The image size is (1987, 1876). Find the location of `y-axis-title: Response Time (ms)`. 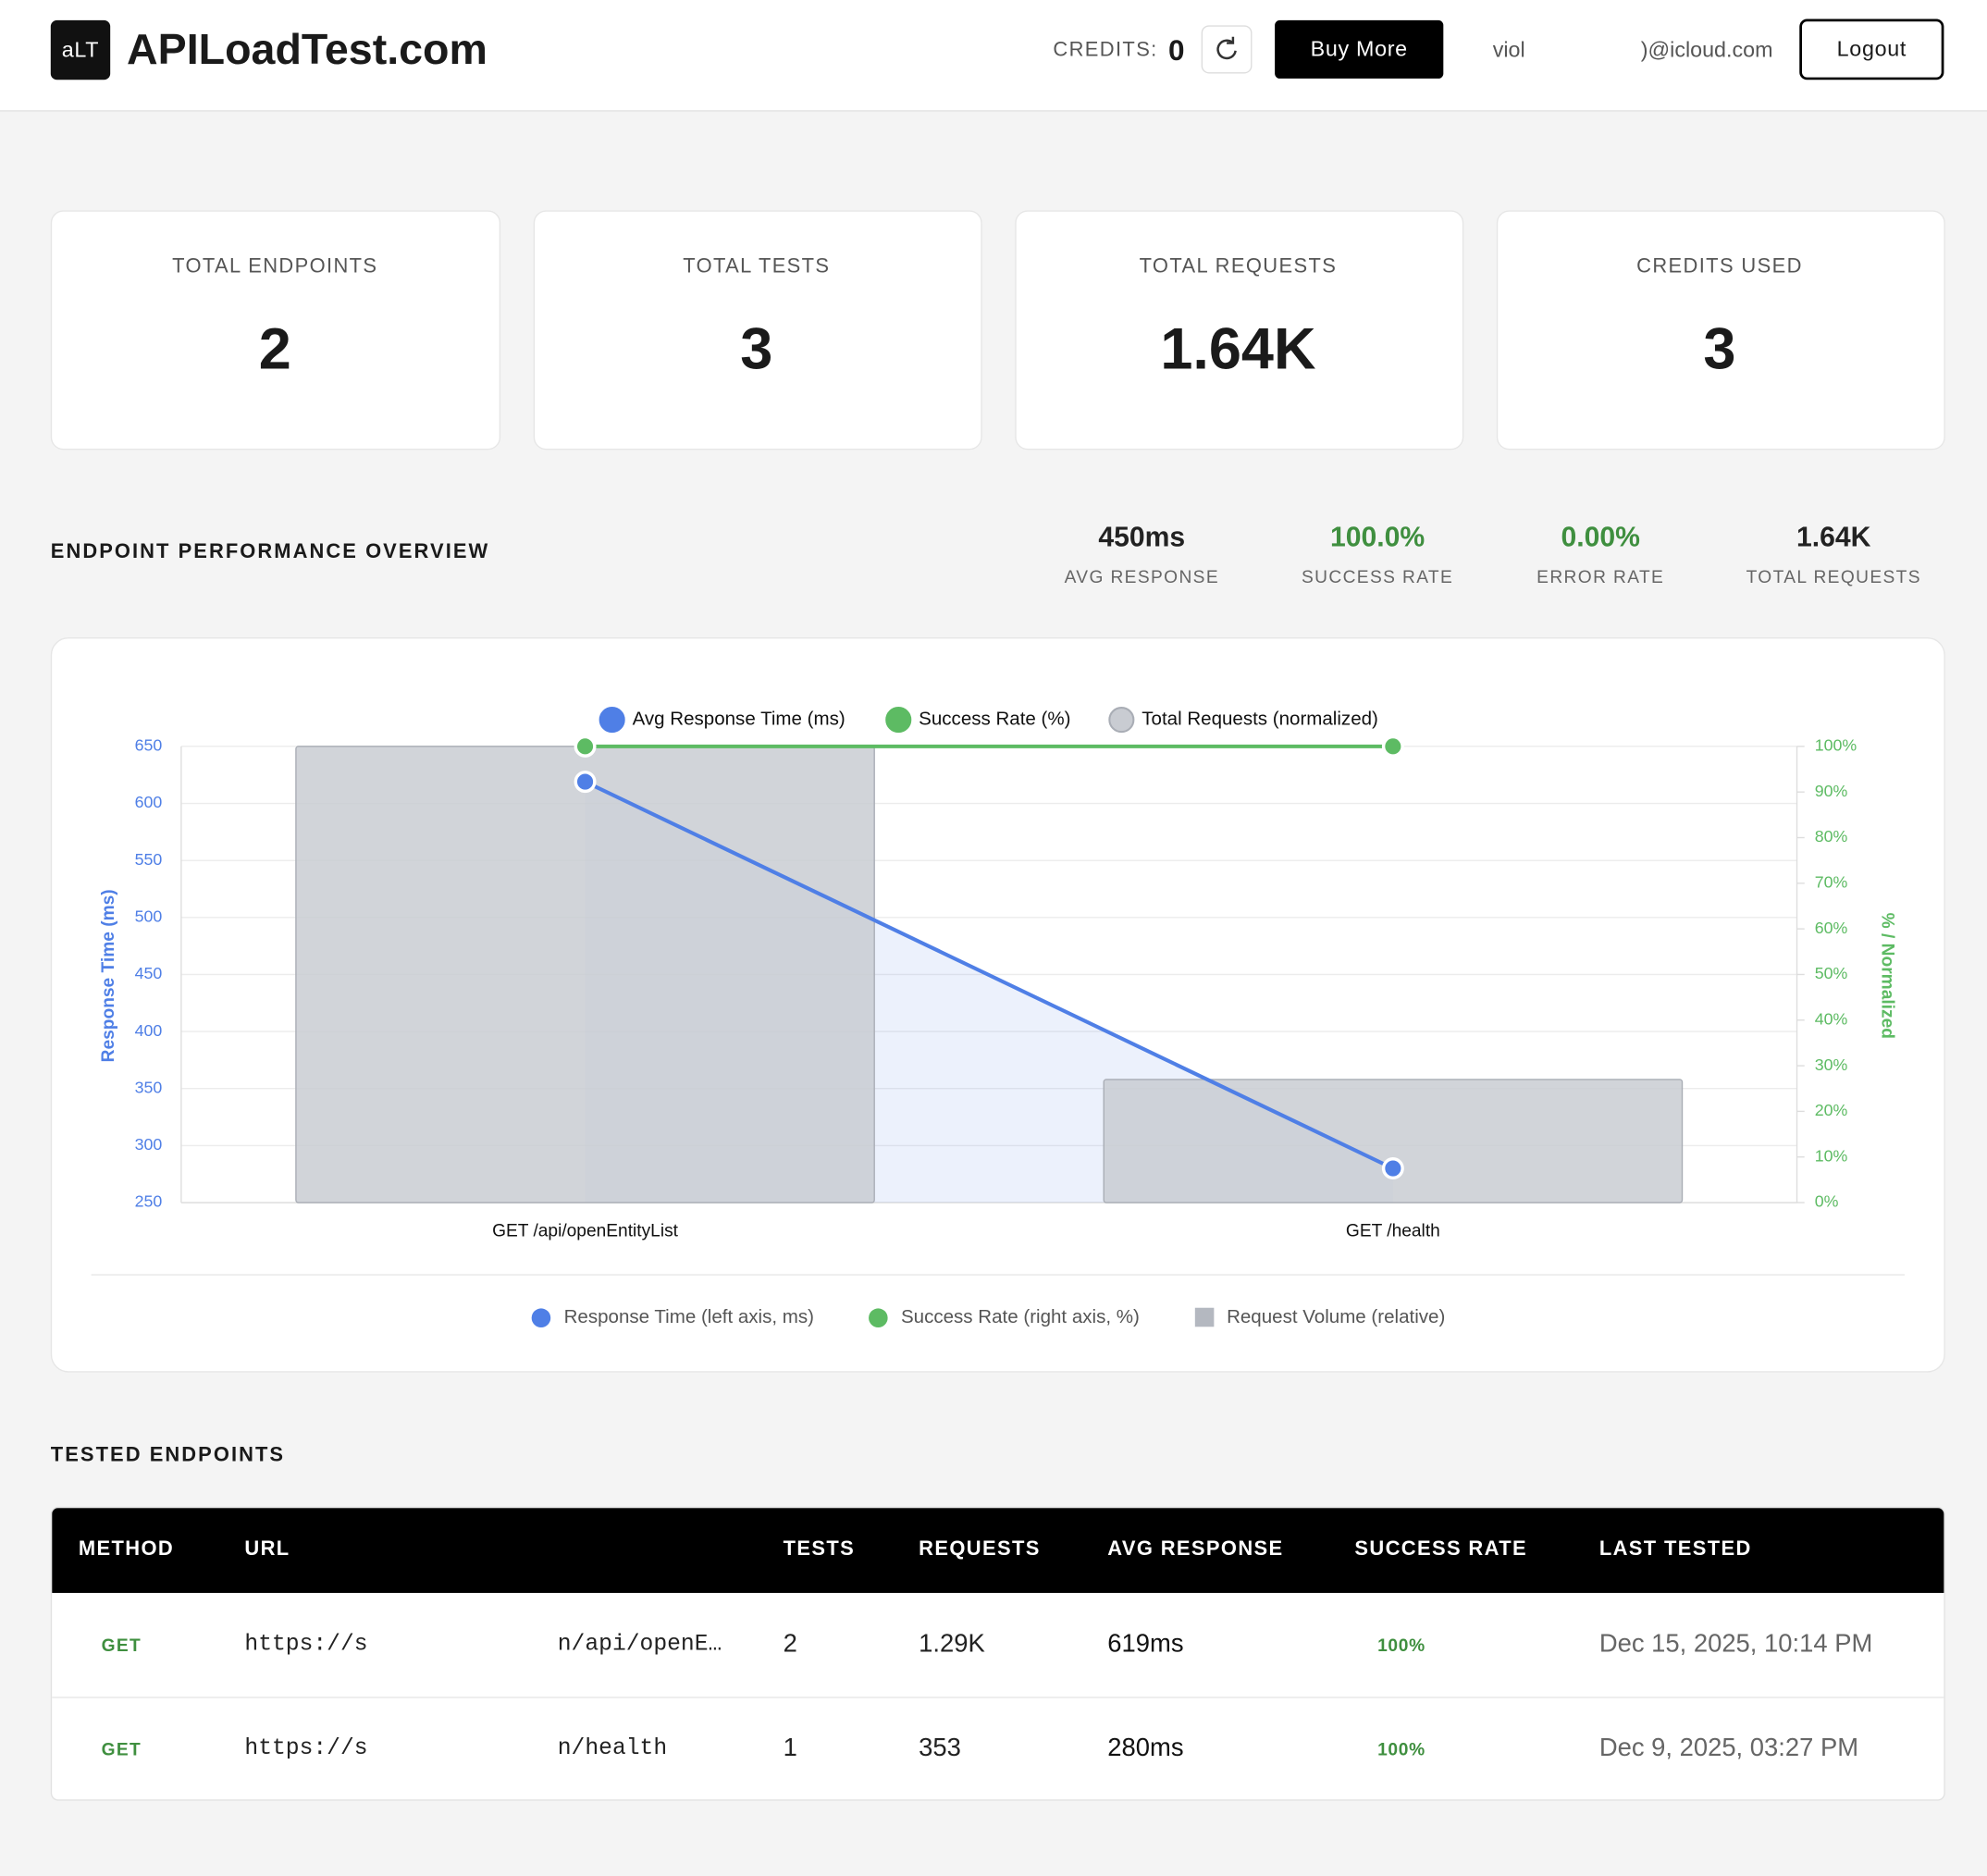

y-axis-title: Response Time (ms) is located at coordinates (109, 975).